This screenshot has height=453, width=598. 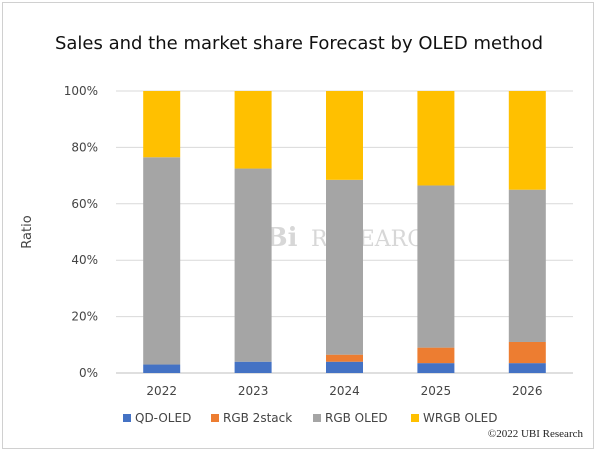 I want to click on x-tick-label: 2024, so click(x=344, y=391).